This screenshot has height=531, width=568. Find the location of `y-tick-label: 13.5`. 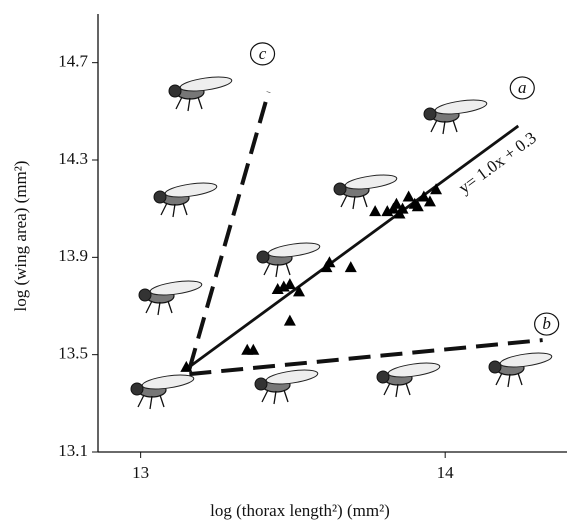

y-tick-label: 13.5 is located at coordinates (73, 353).